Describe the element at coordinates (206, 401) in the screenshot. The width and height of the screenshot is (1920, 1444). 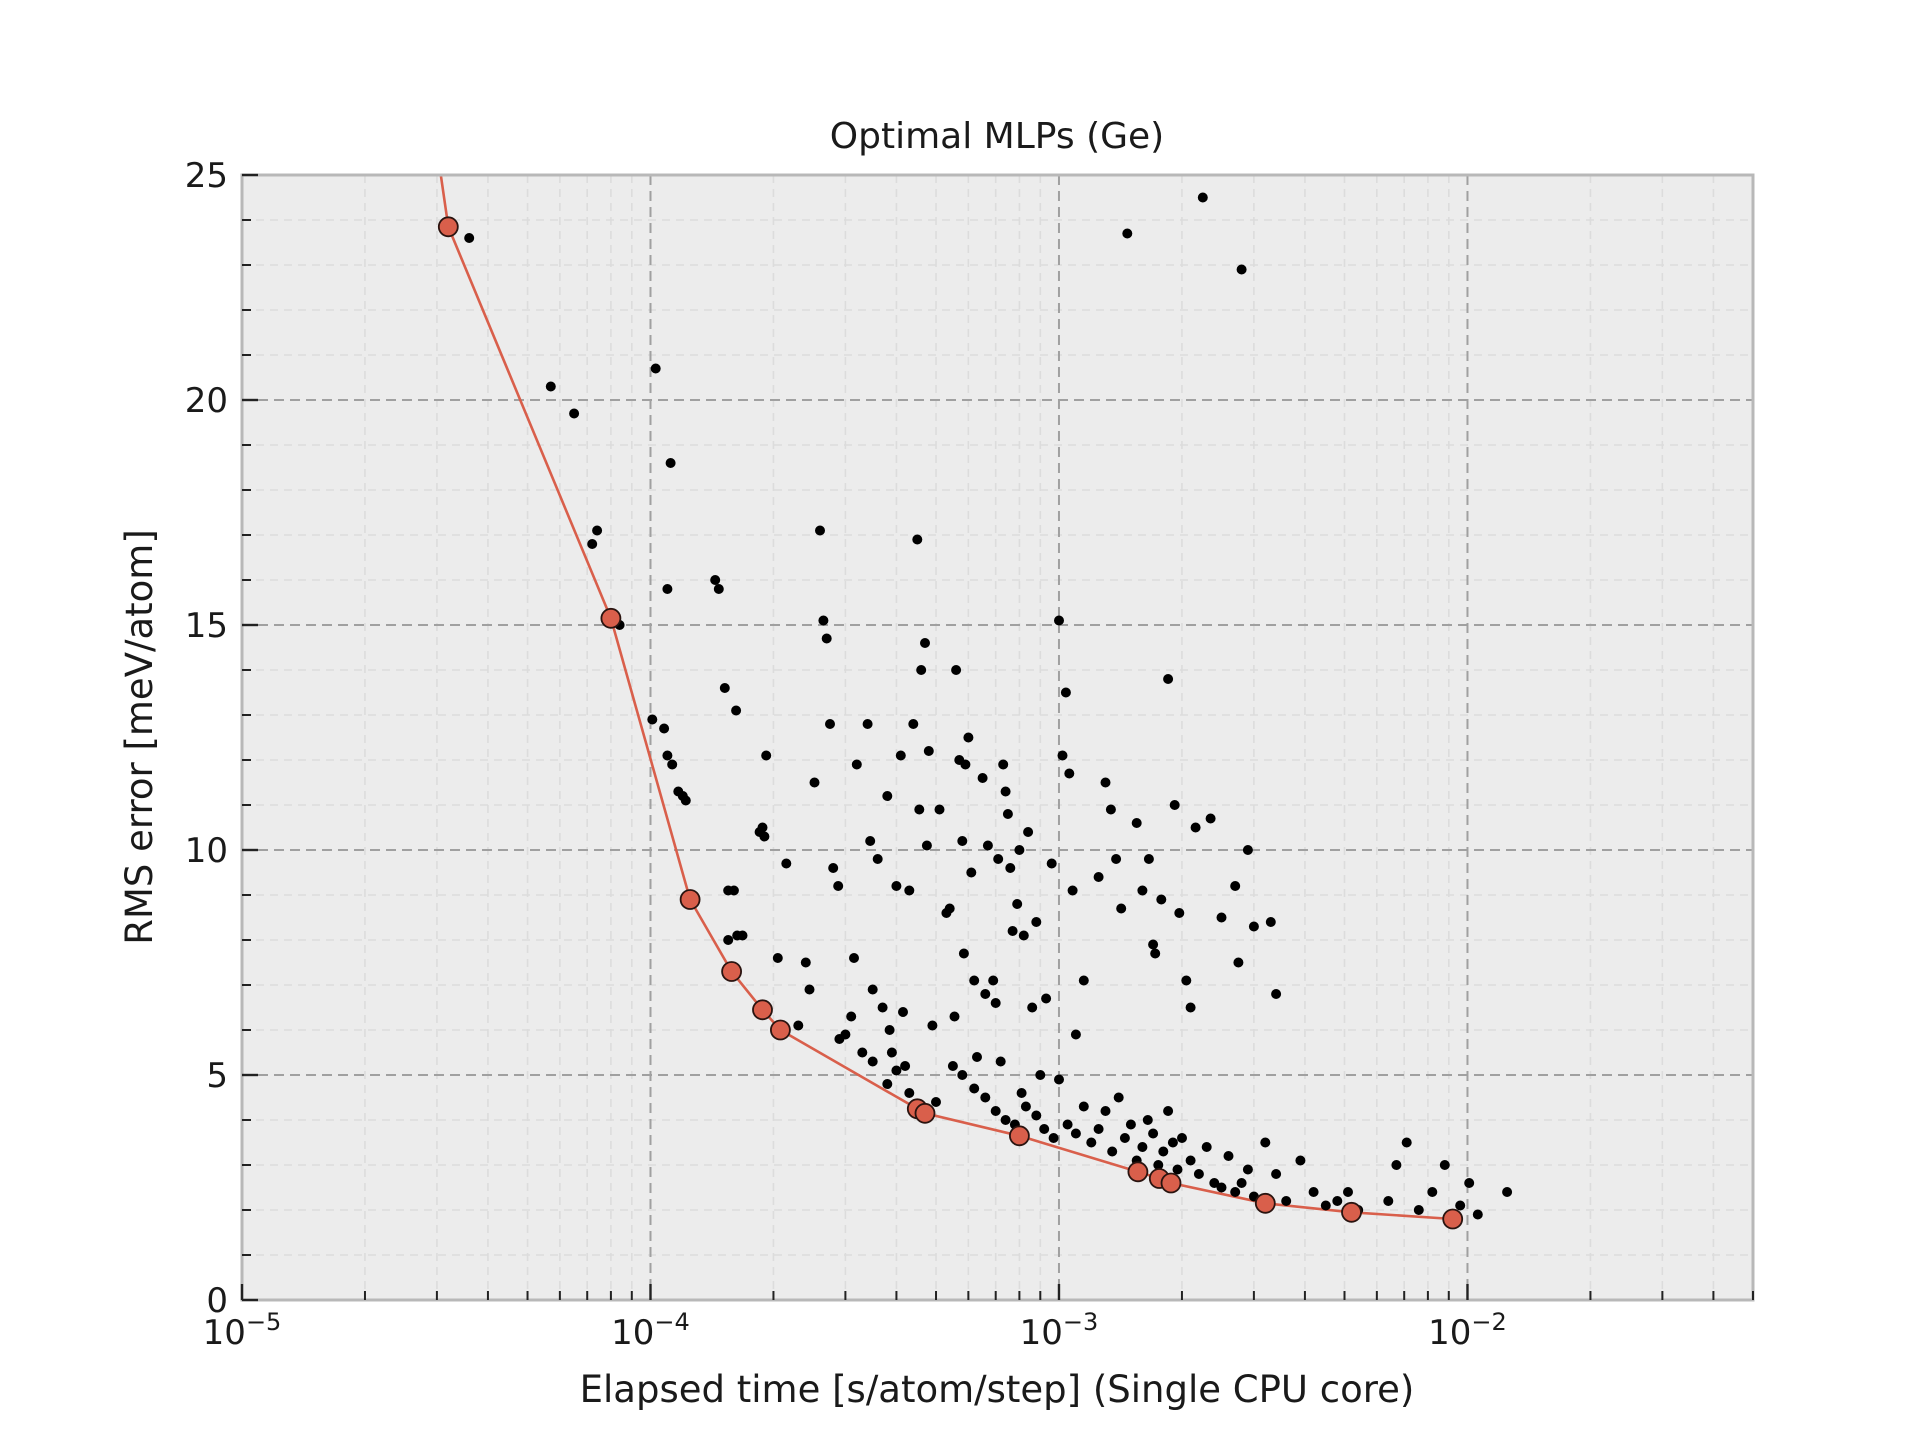
I see `y-tick-label: 20` at that location.